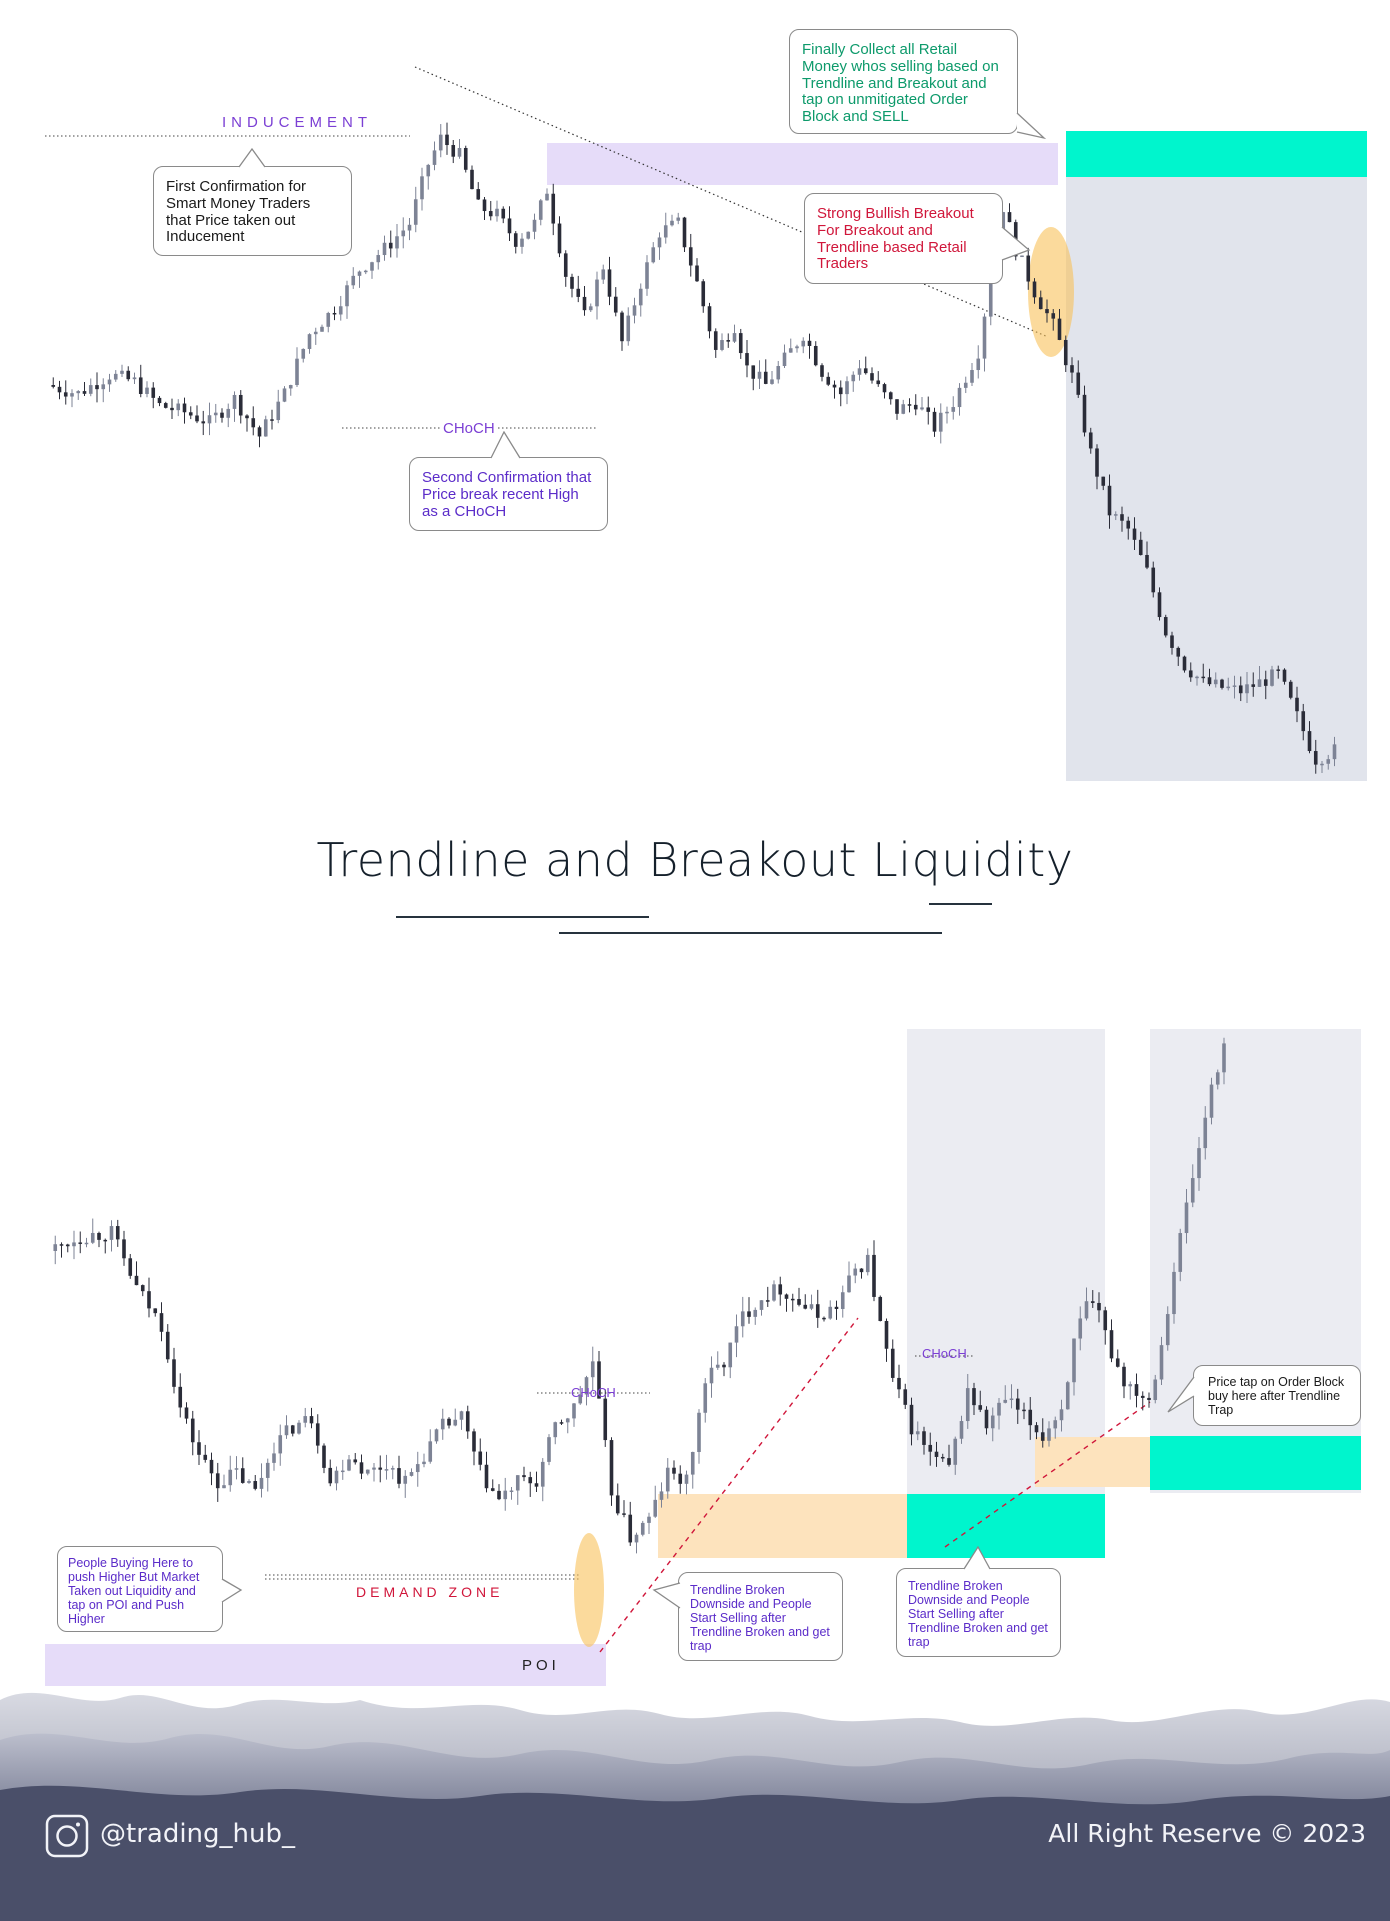  What do you see at coordinates (197, 1834) in the screenshot?
I see `footer-handle: @trading_hub_` at bounding box center [197, 1834].